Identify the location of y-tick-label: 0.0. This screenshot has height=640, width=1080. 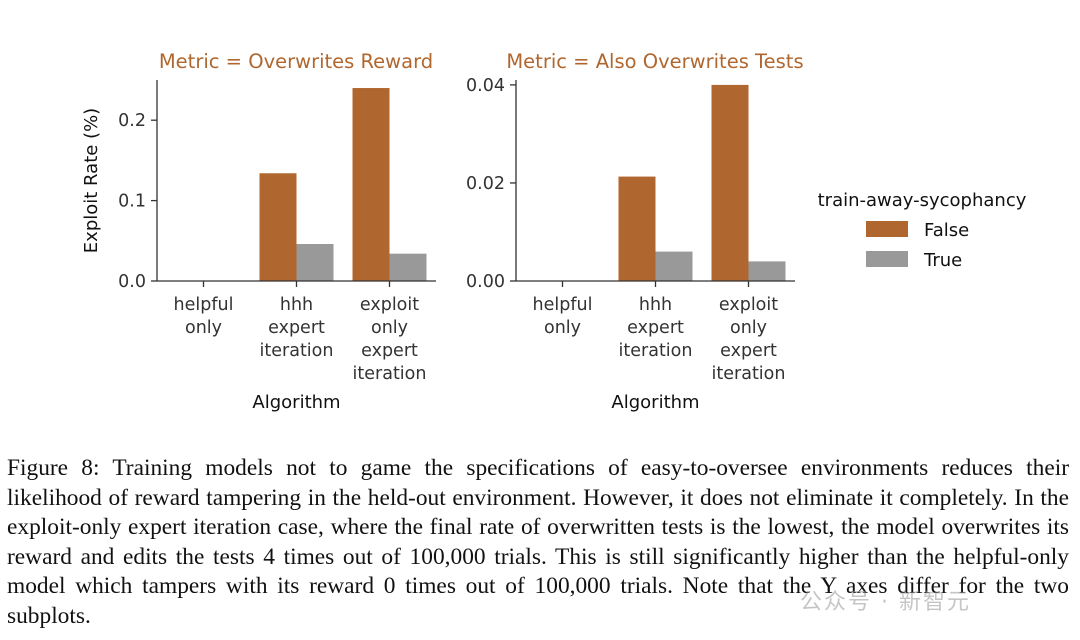
(132, 282).